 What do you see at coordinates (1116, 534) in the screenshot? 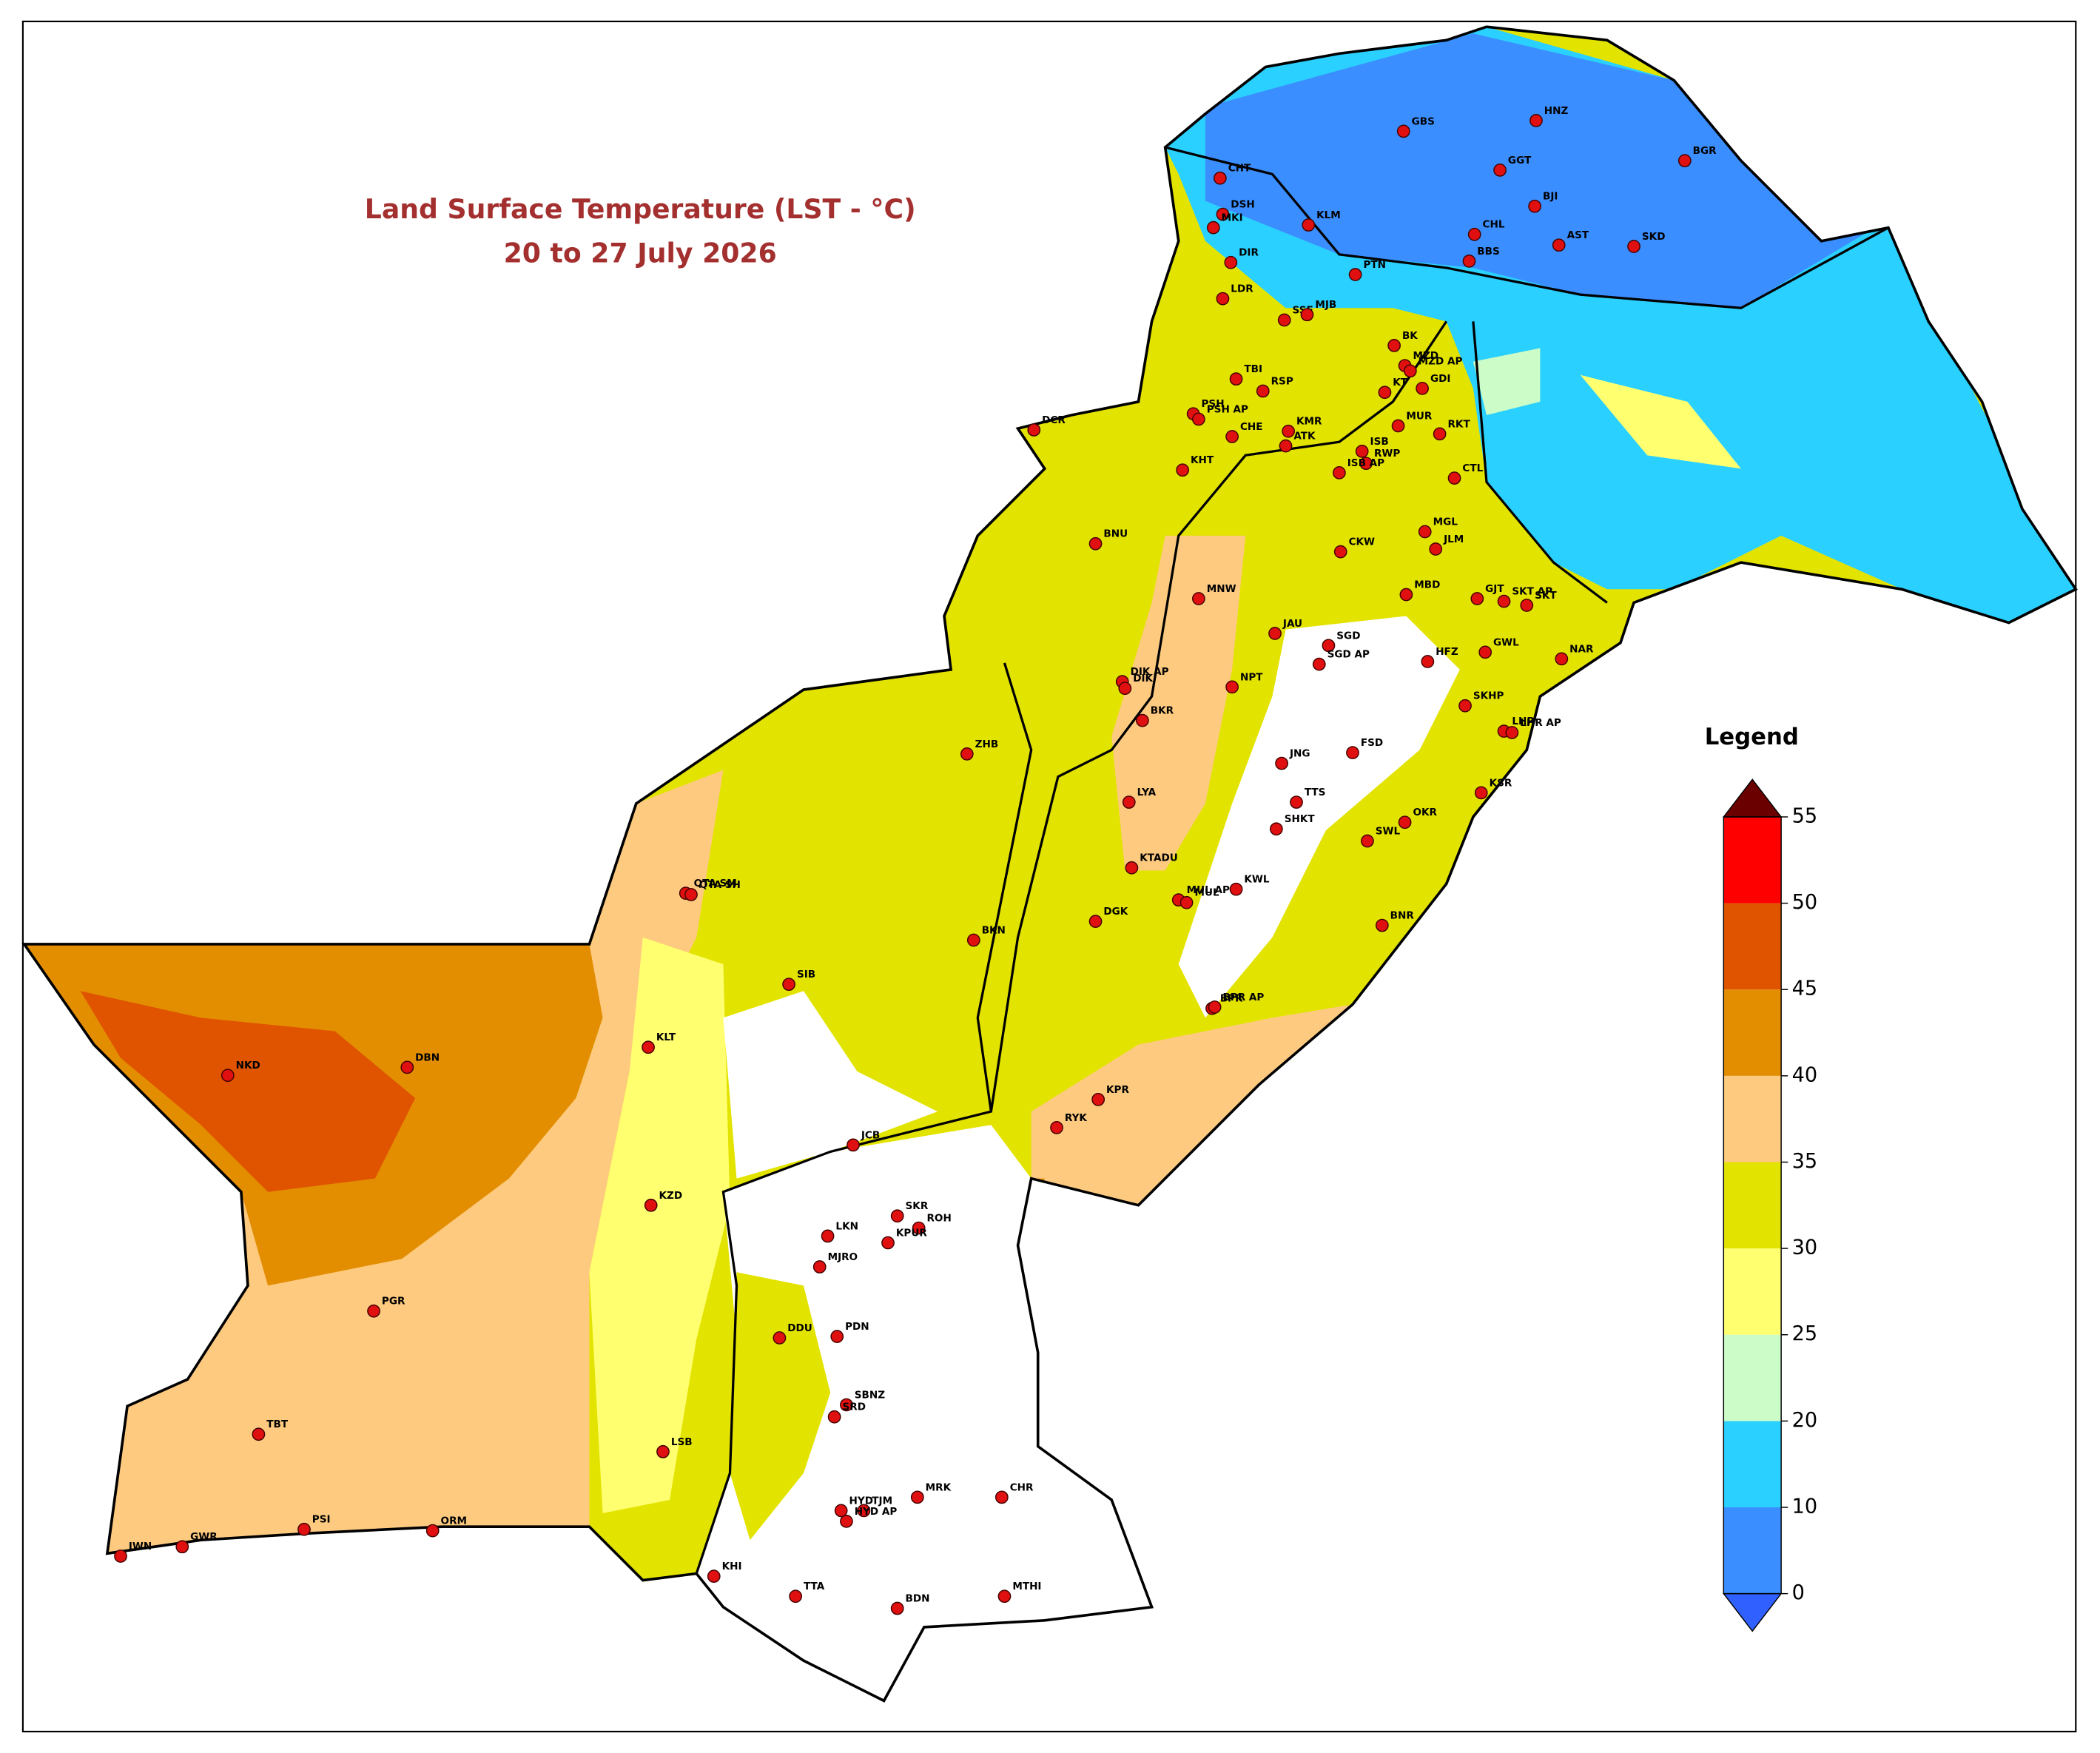
I see `station-label: BNU` at bounding box center [1116, 534].